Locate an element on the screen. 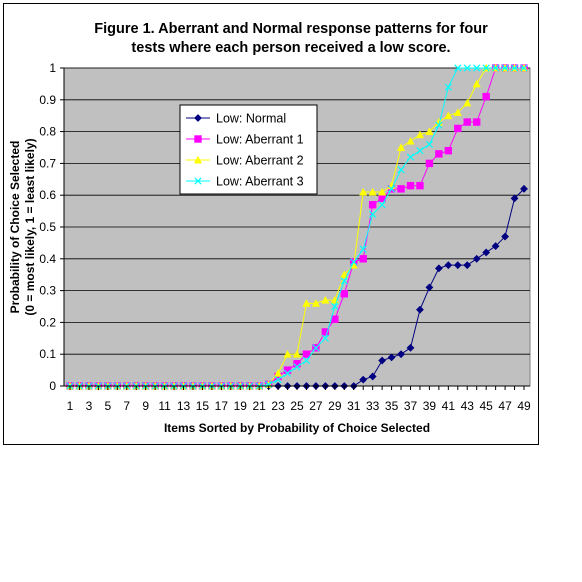  x-tick-label-17: 35 is located at coordinates (392, 406).